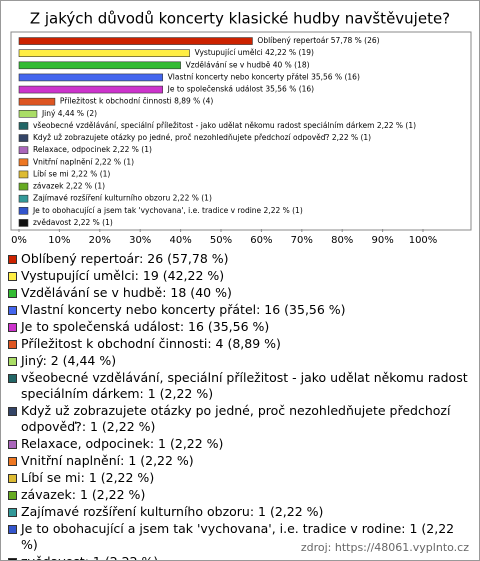 The width and height of the screenshot is (480, 561). I want to click on x-tick-label: 10%, so click(59, 240).